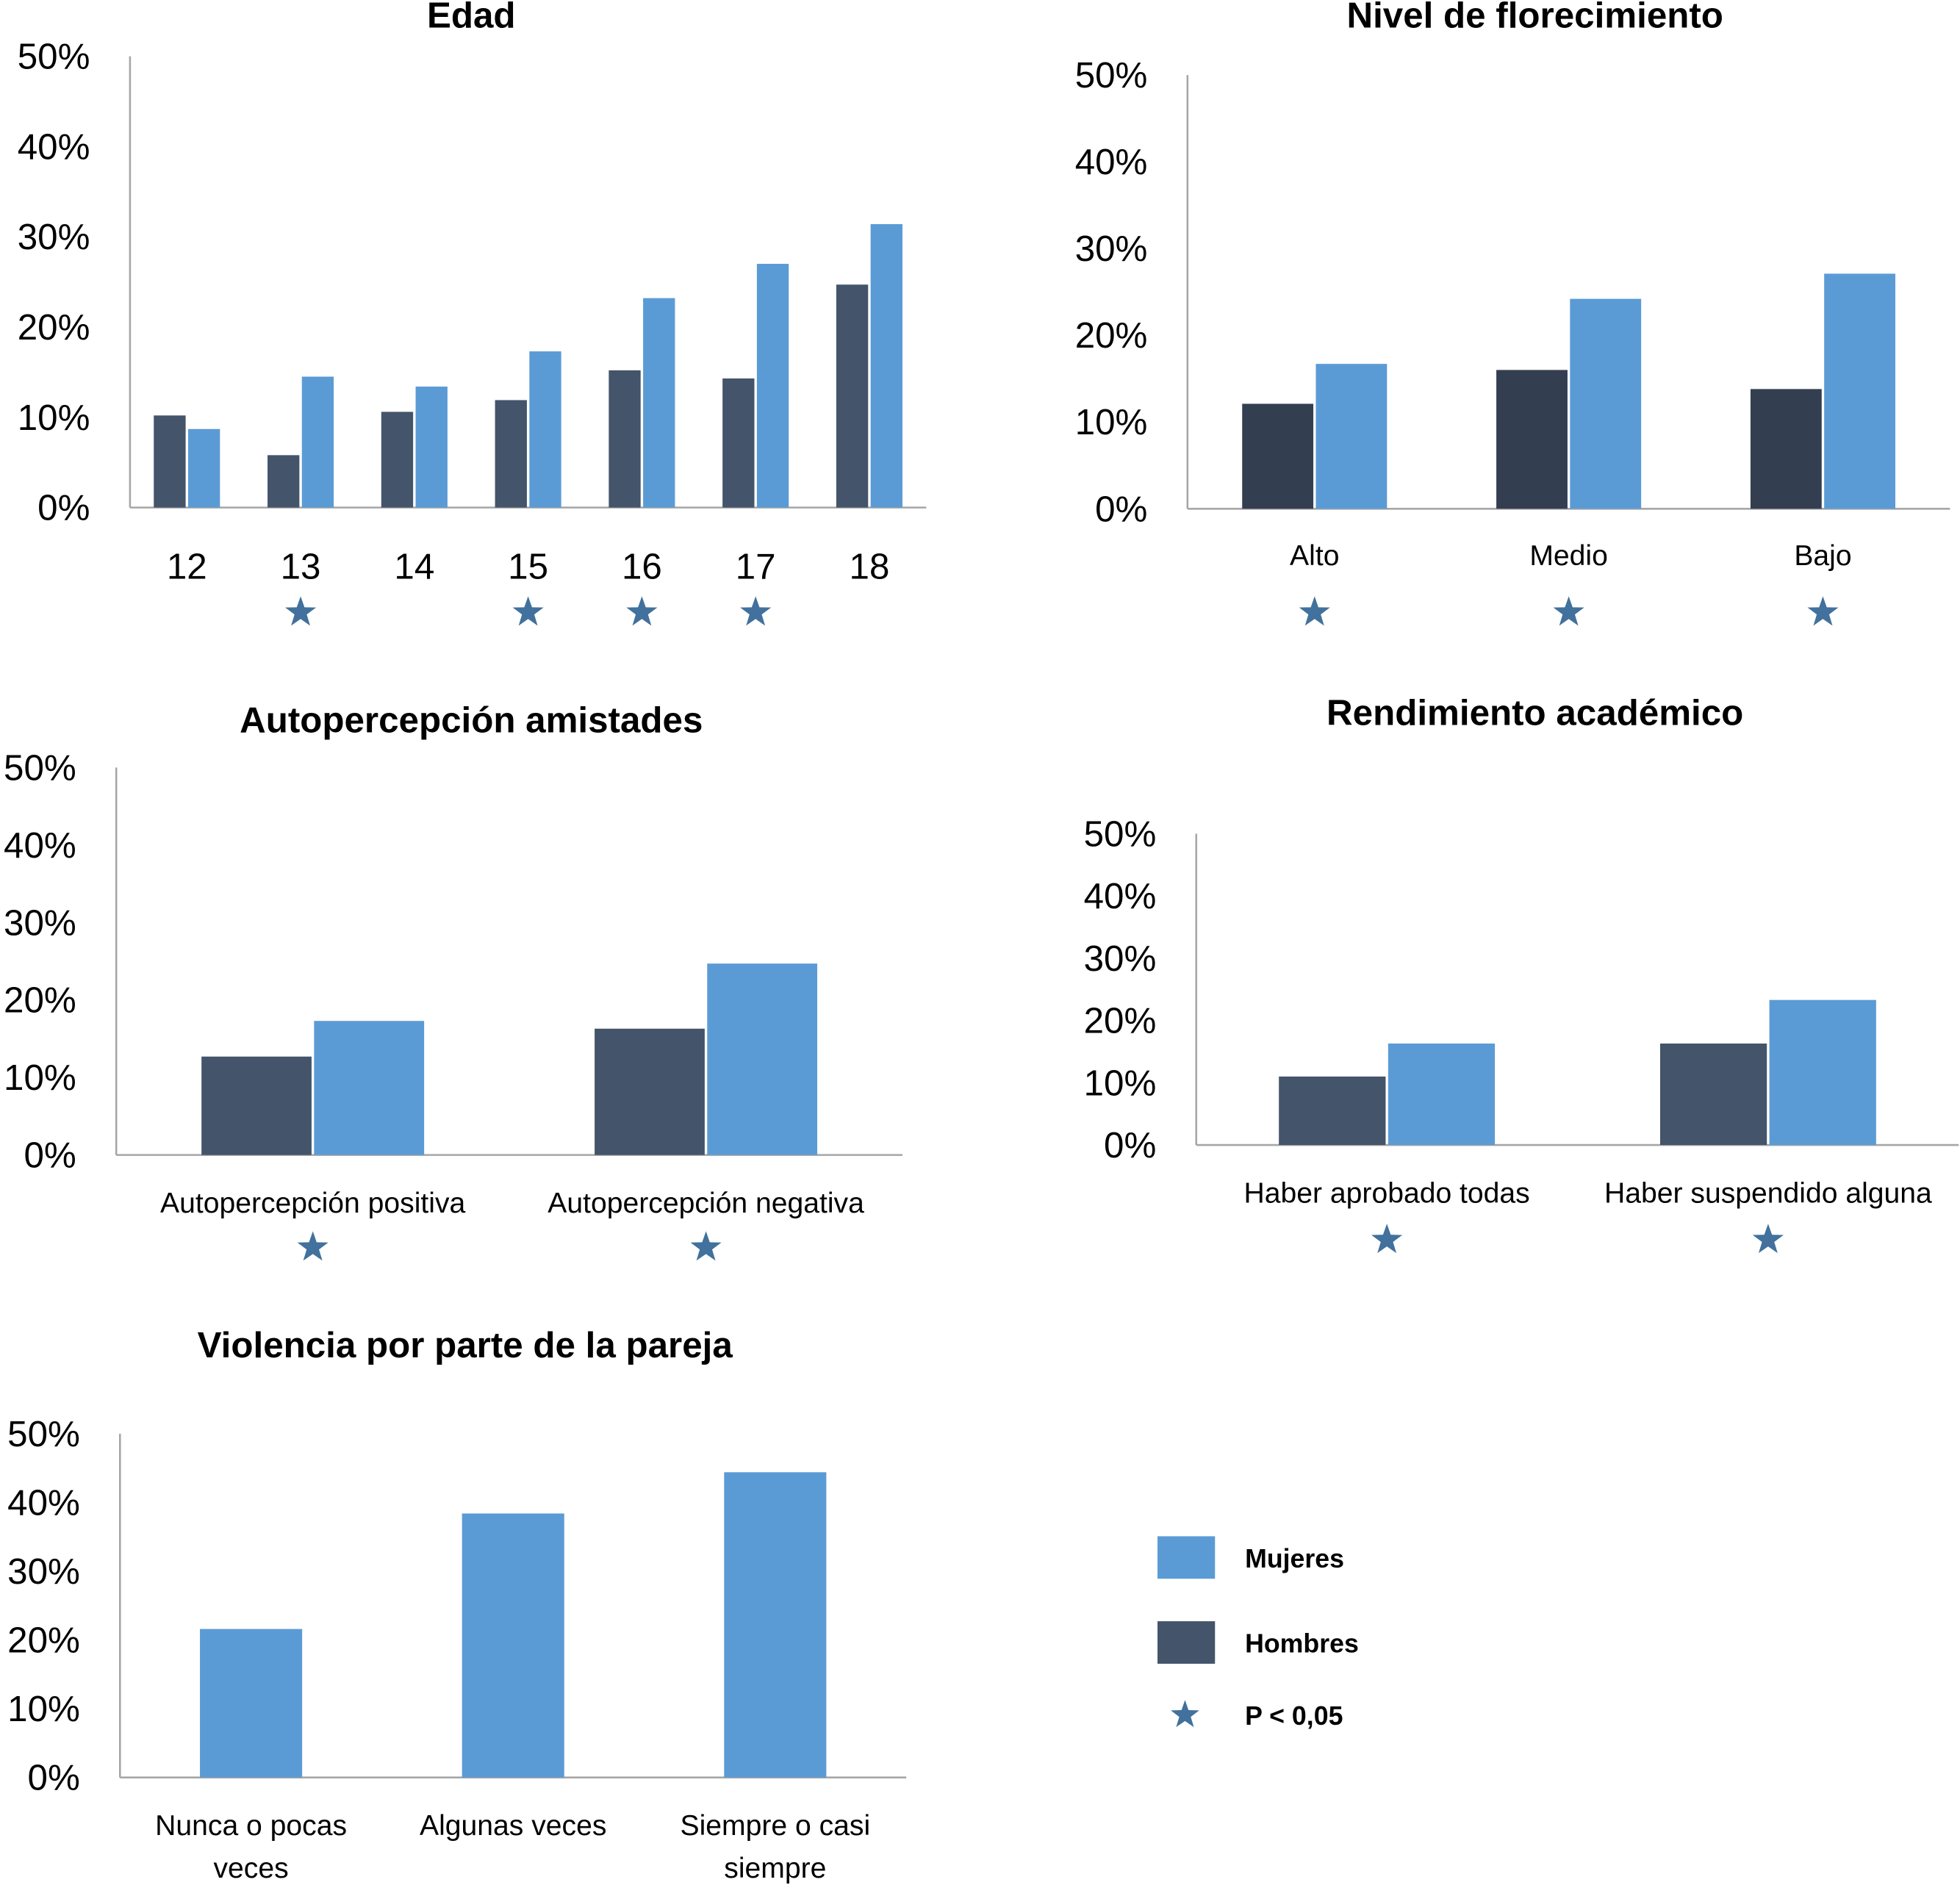 The image size is (1960, 1885). What do you see at coordinates (1302, 1644) in the screenshot?
I see `legend-label-hombres: Hombres` at bounding box center [1302, 1644].